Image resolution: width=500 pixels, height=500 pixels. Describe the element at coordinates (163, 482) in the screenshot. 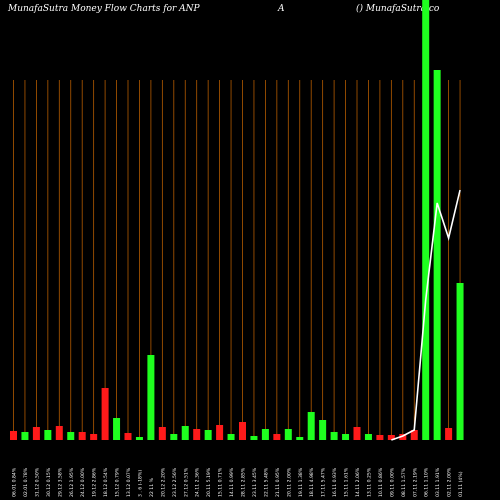

I see `x-tick-label: 20.12 2.20%` at that location.